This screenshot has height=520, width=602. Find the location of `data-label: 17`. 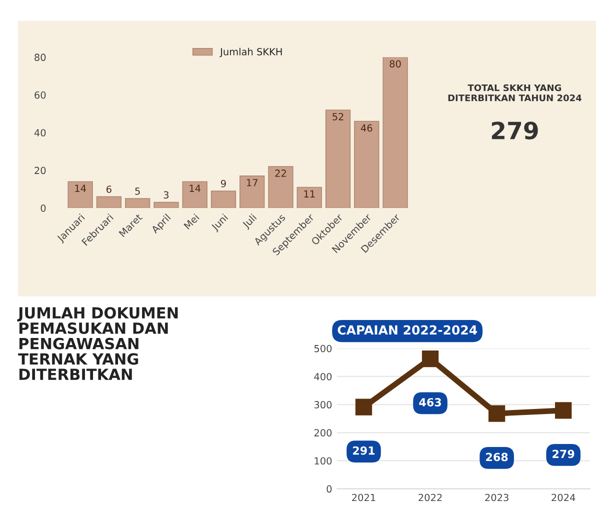

data-label: 17 is located at coordinates (252, 182).